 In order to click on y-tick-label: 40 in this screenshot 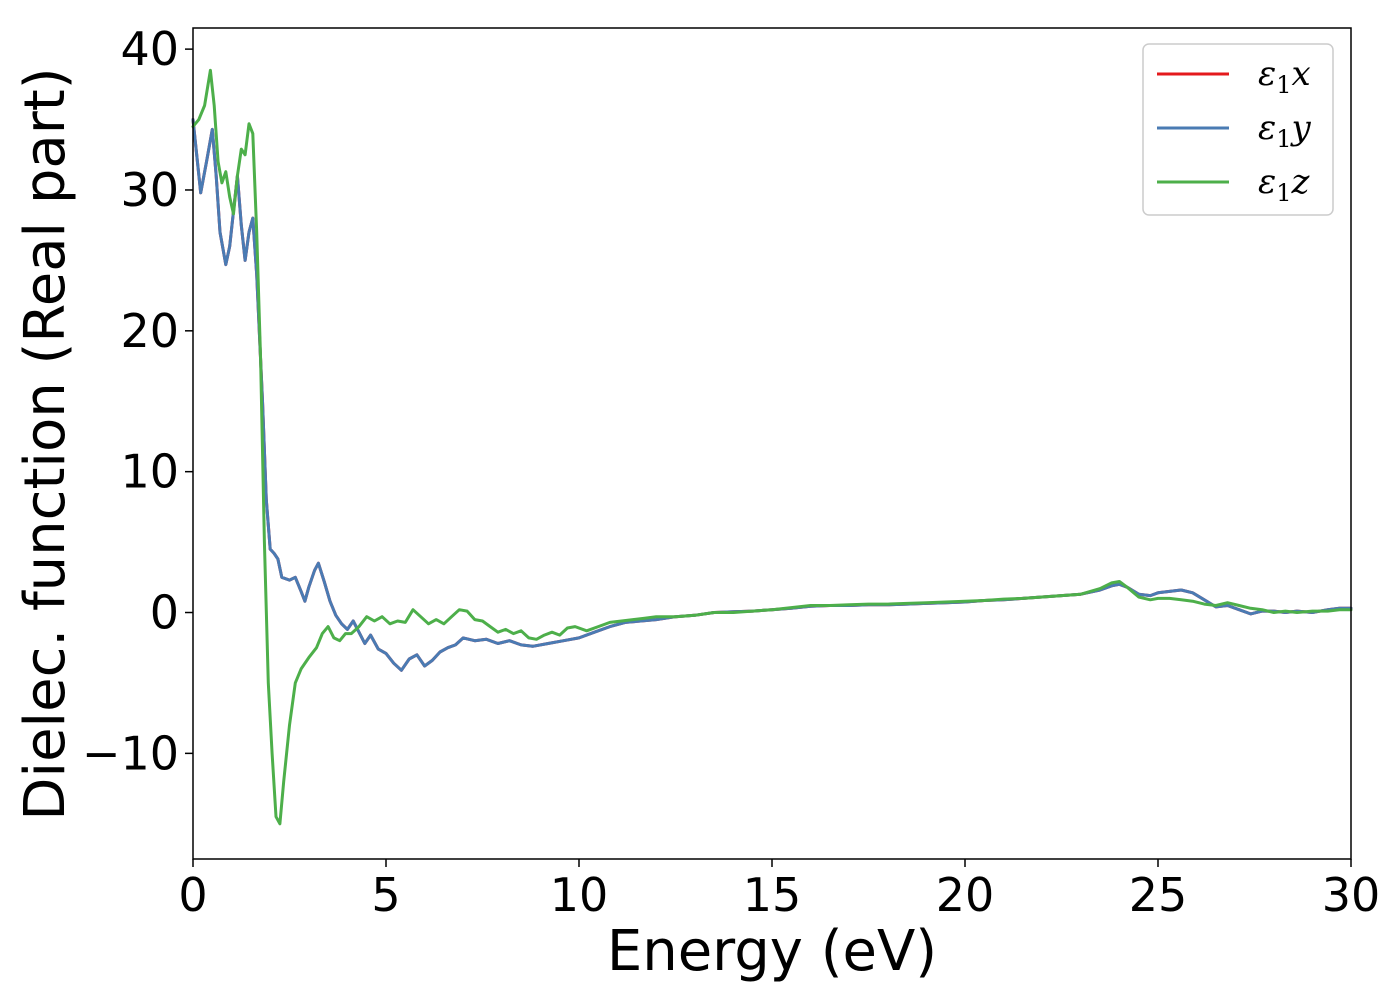, I will do `click(149, 49)`.